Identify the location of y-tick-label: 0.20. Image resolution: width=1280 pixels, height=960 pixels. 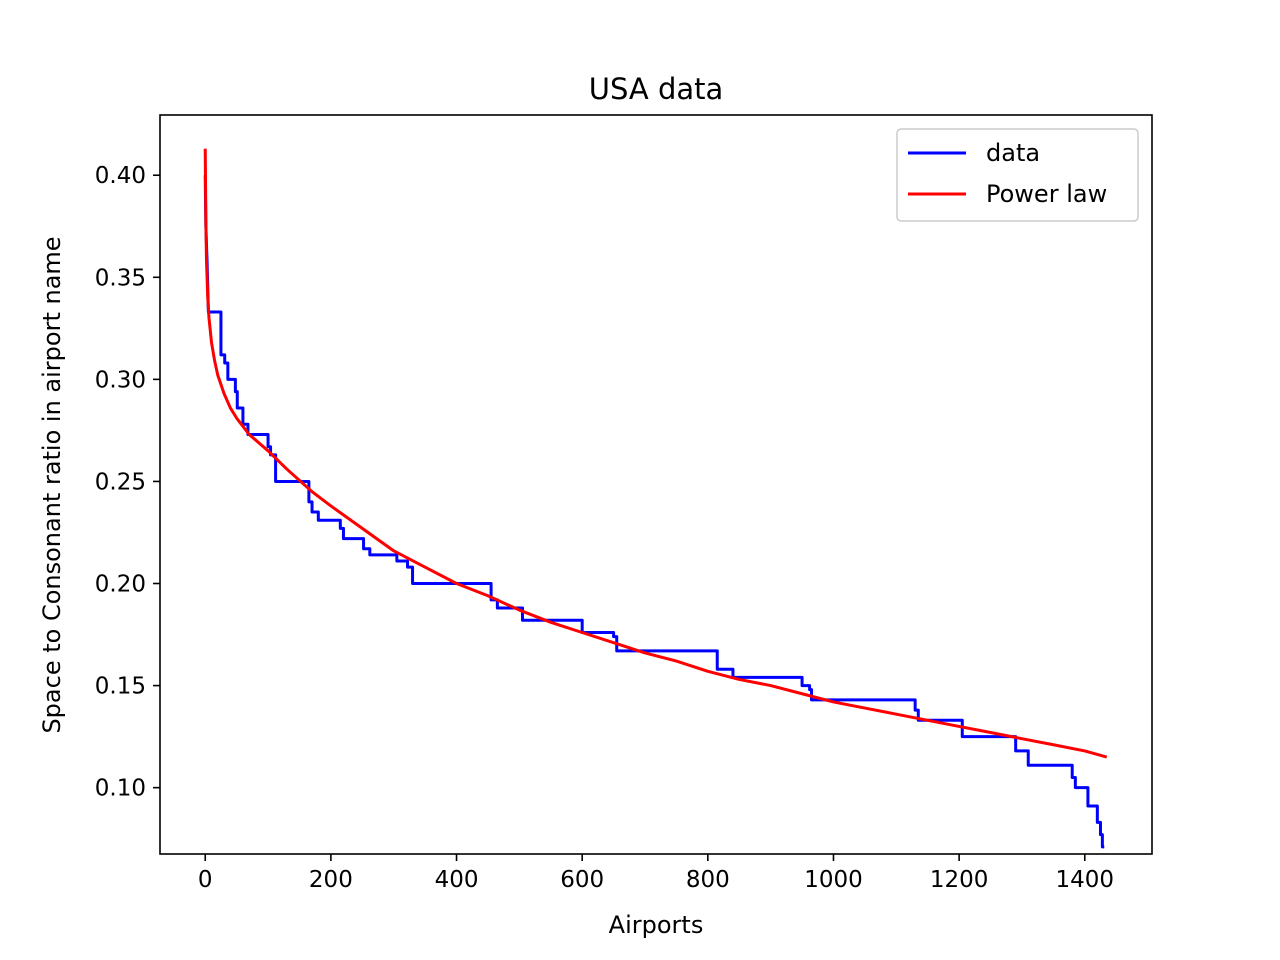
(120, 585).